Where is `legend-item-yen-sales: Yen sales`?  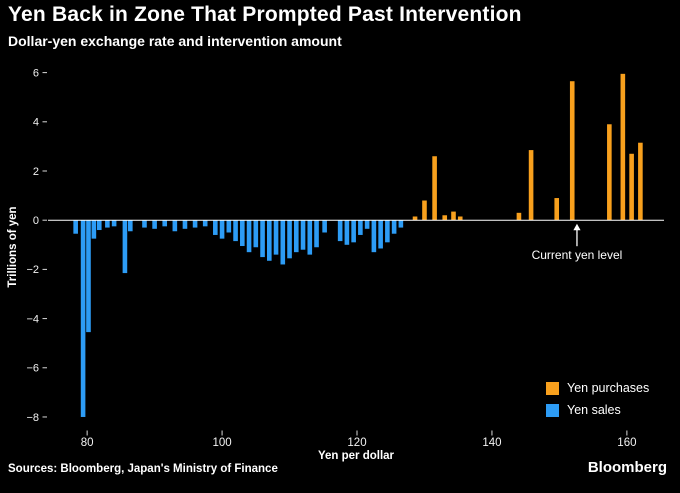 legend-item-yen-sales: Yen sales is located at coordinates (597, 410).